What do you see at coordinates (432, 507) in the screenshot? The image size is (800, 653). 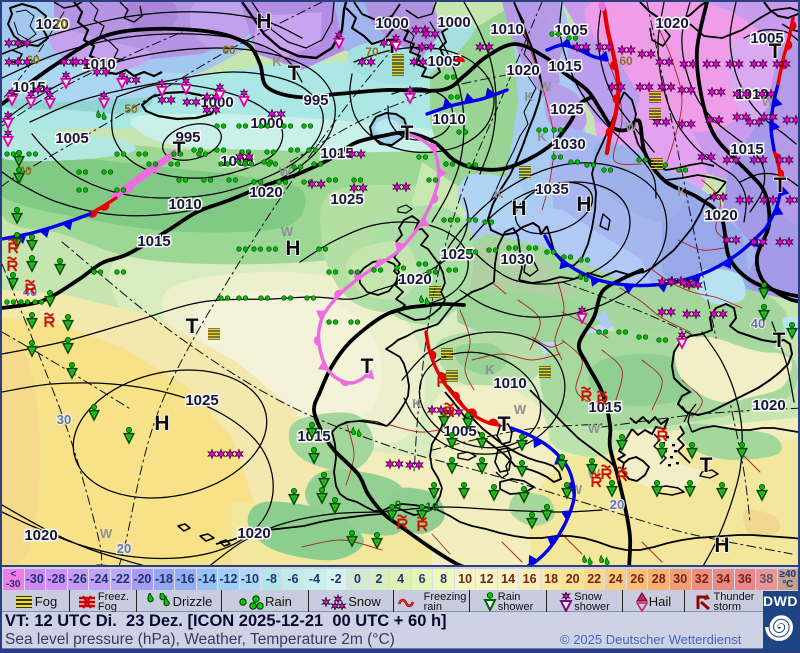 I see `svg-text: 10` at bounding box center [432, 507].